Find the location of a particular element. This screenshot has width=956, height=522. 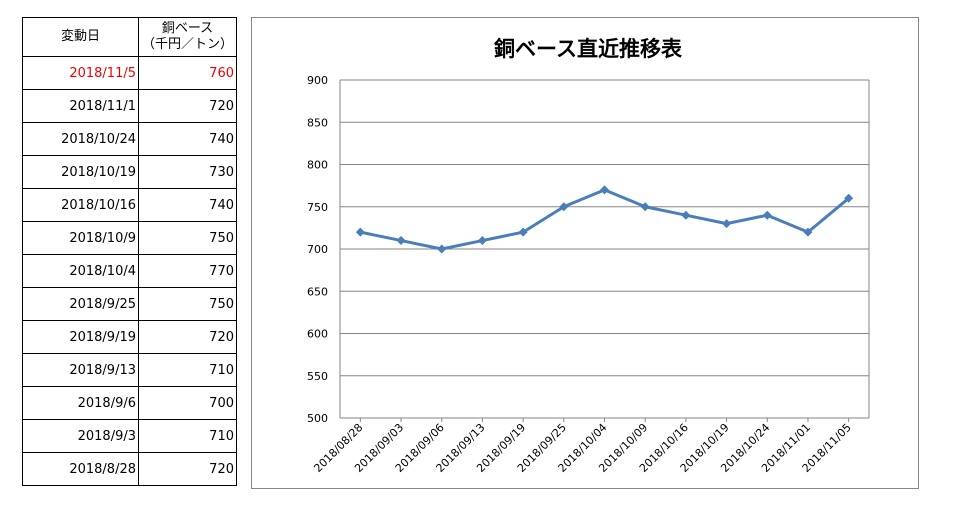

row-date: 2018/9/13 is located at coordinates (80, 370).